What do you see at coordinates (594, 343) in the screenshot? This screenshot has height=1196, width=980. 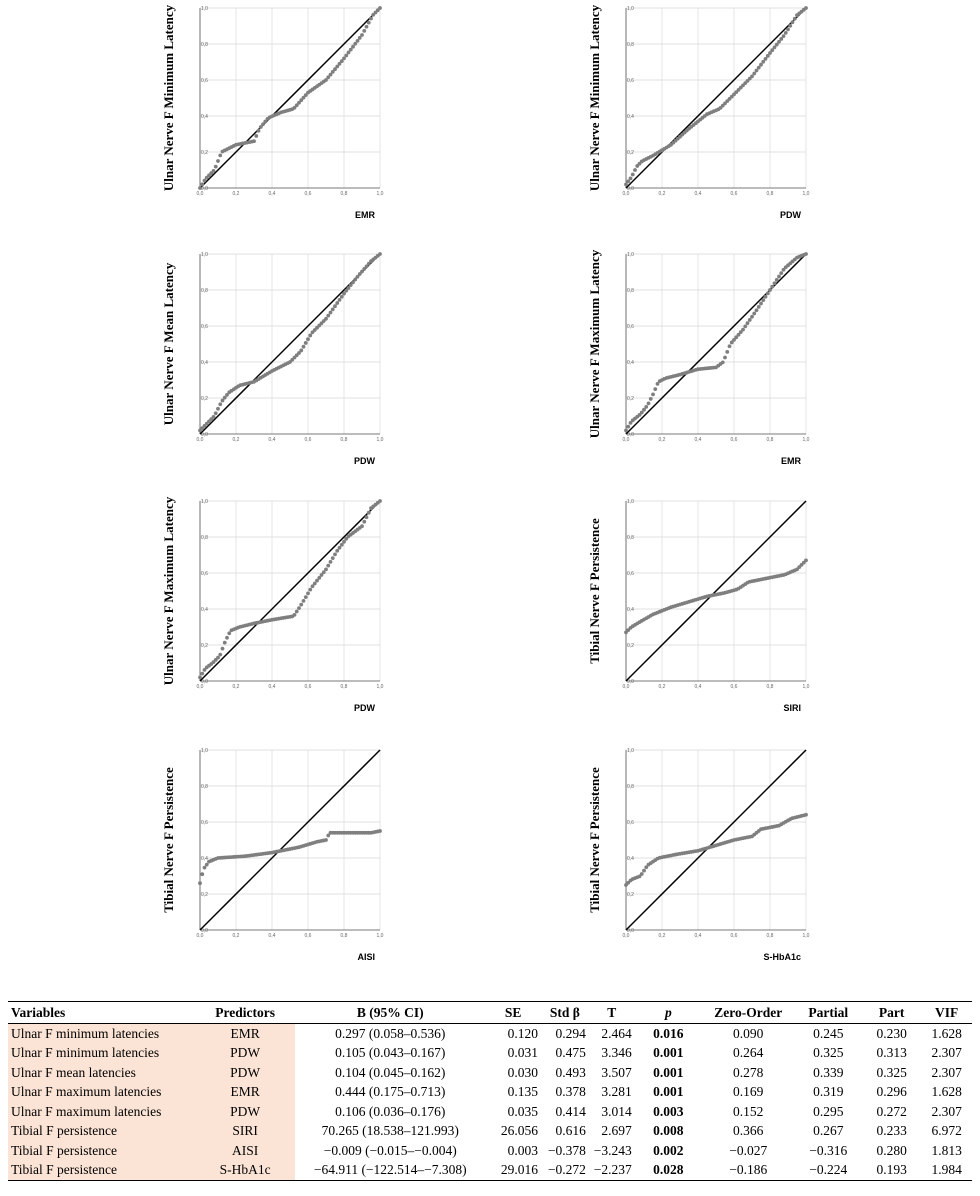 I see `y-axis-label: Ulnar Nerve F Maximum Latency` at bounding box center [594, 343].